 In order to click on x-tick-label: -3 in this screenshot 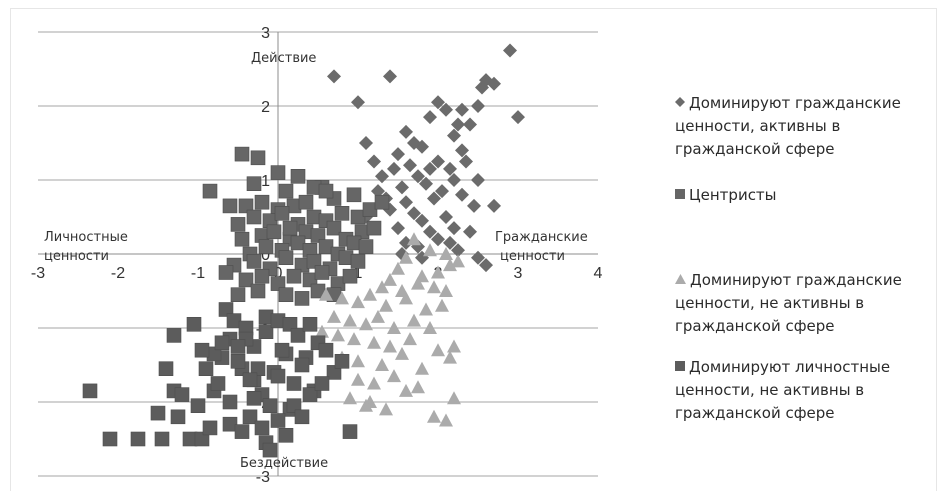, I will do `click(38, 273)`.